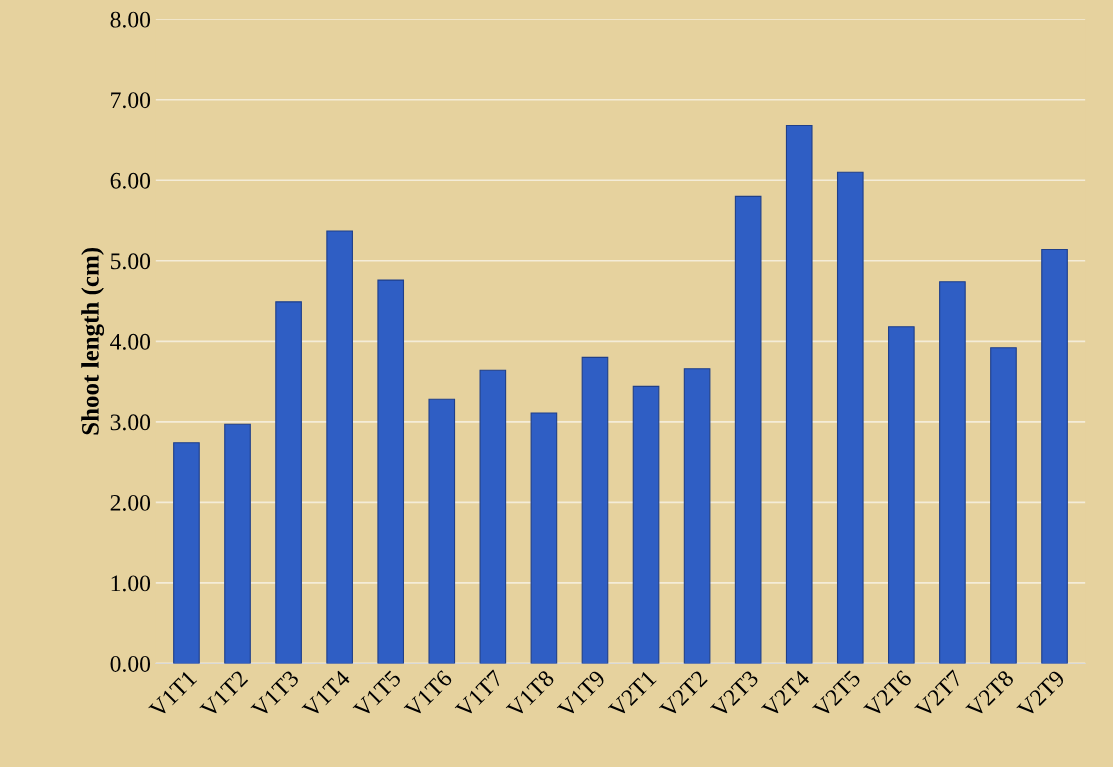  Describe the element at coordinates (131, 261) in the screenshot. I see `y-tick-label: 5.00` at that location.